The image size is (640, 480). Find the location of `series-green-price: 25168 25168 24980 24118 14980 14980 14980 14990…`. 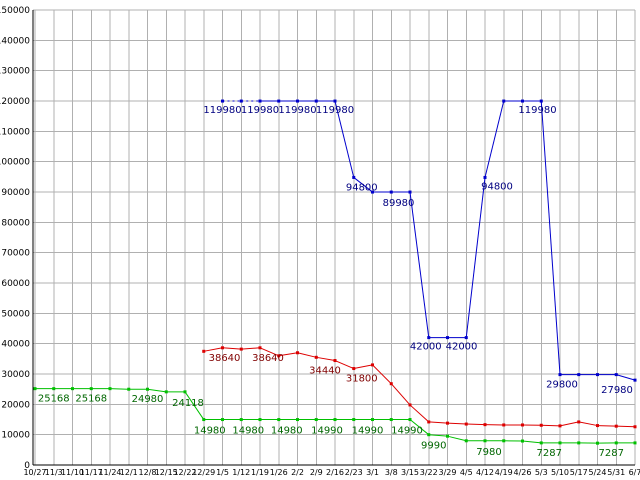

series-green-price: 25168 25168 24980 24118 14980 14980 14980 14990… is located at coordinates (335, 423).